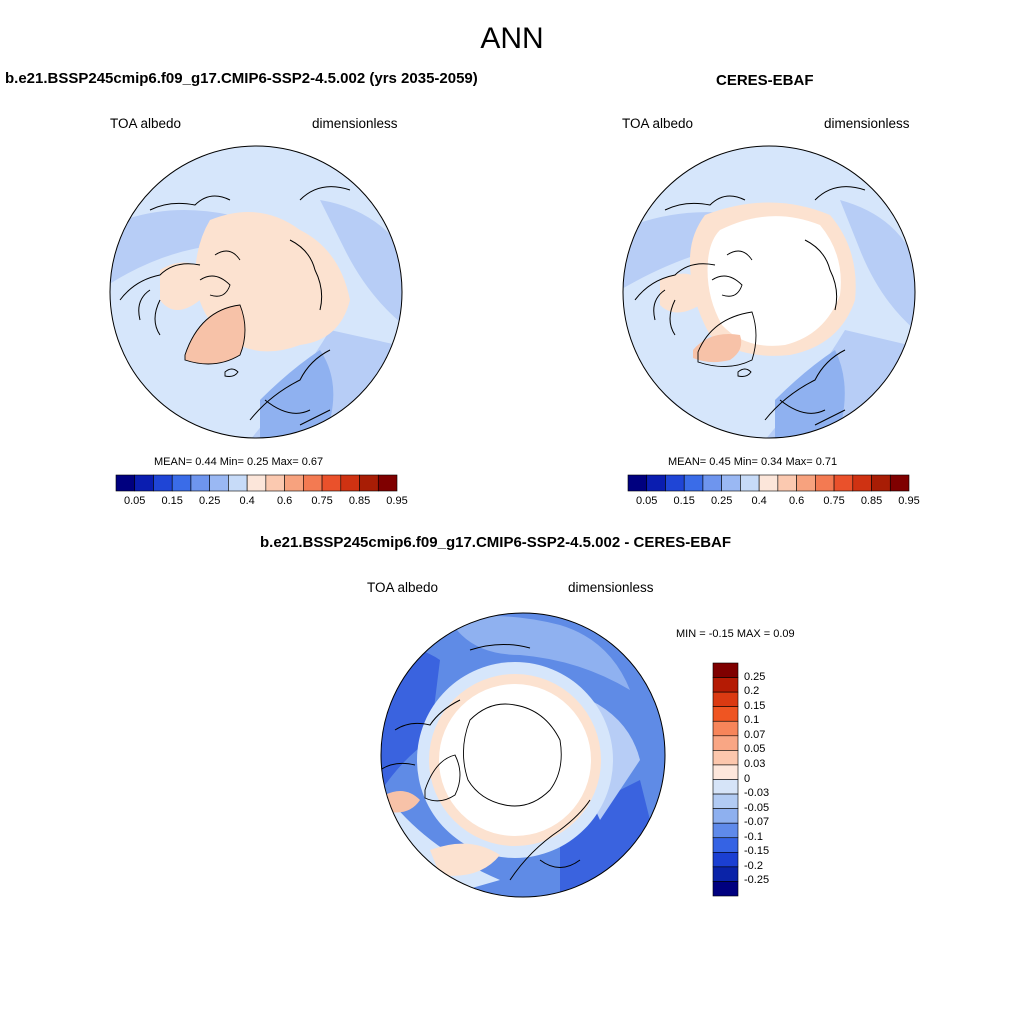  I want to click on model-max-label: Max=, so click(285, 462).